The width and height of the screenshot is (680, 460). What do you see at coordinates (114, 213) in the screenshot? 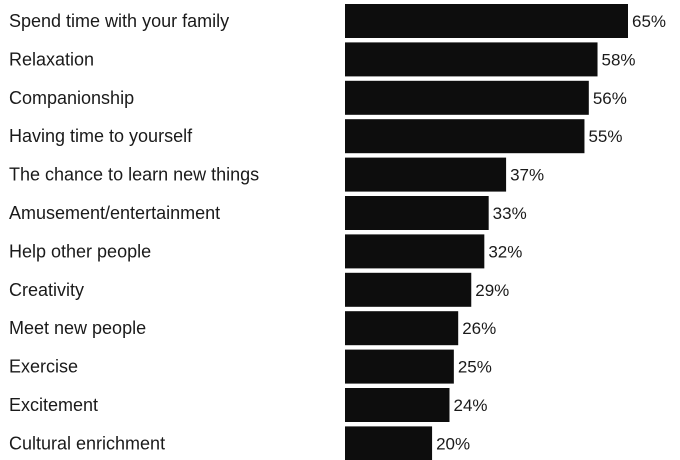
I see `category-label: Amusement/entertainment` at bounding box center [114, 213].